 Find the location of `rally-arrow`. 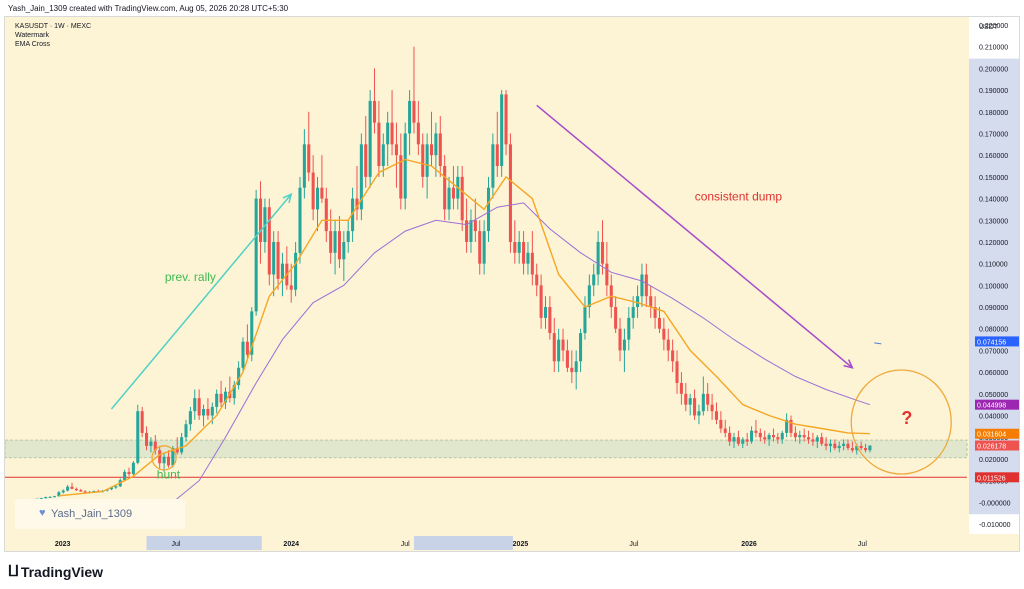

rally-arrow is located at coordinates (201, 301).